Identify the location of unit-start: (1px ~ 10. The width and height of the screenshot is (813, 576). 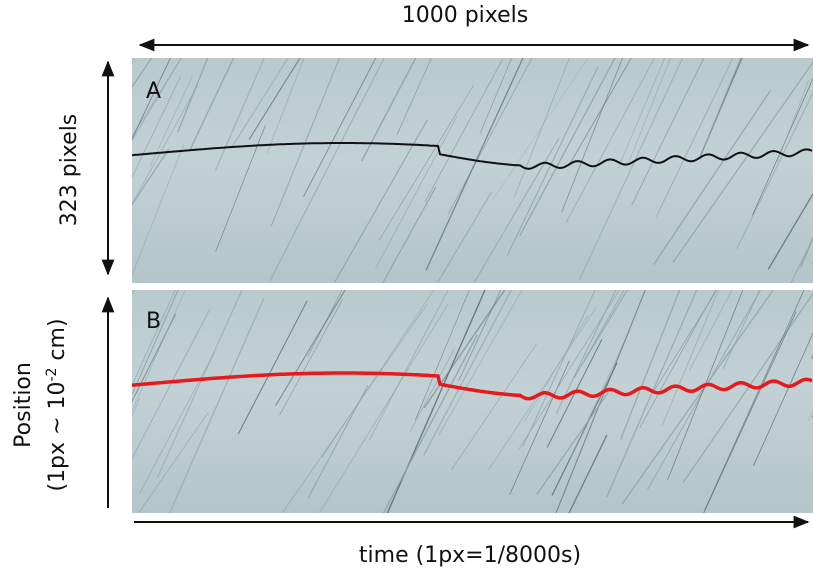
(57, 437).